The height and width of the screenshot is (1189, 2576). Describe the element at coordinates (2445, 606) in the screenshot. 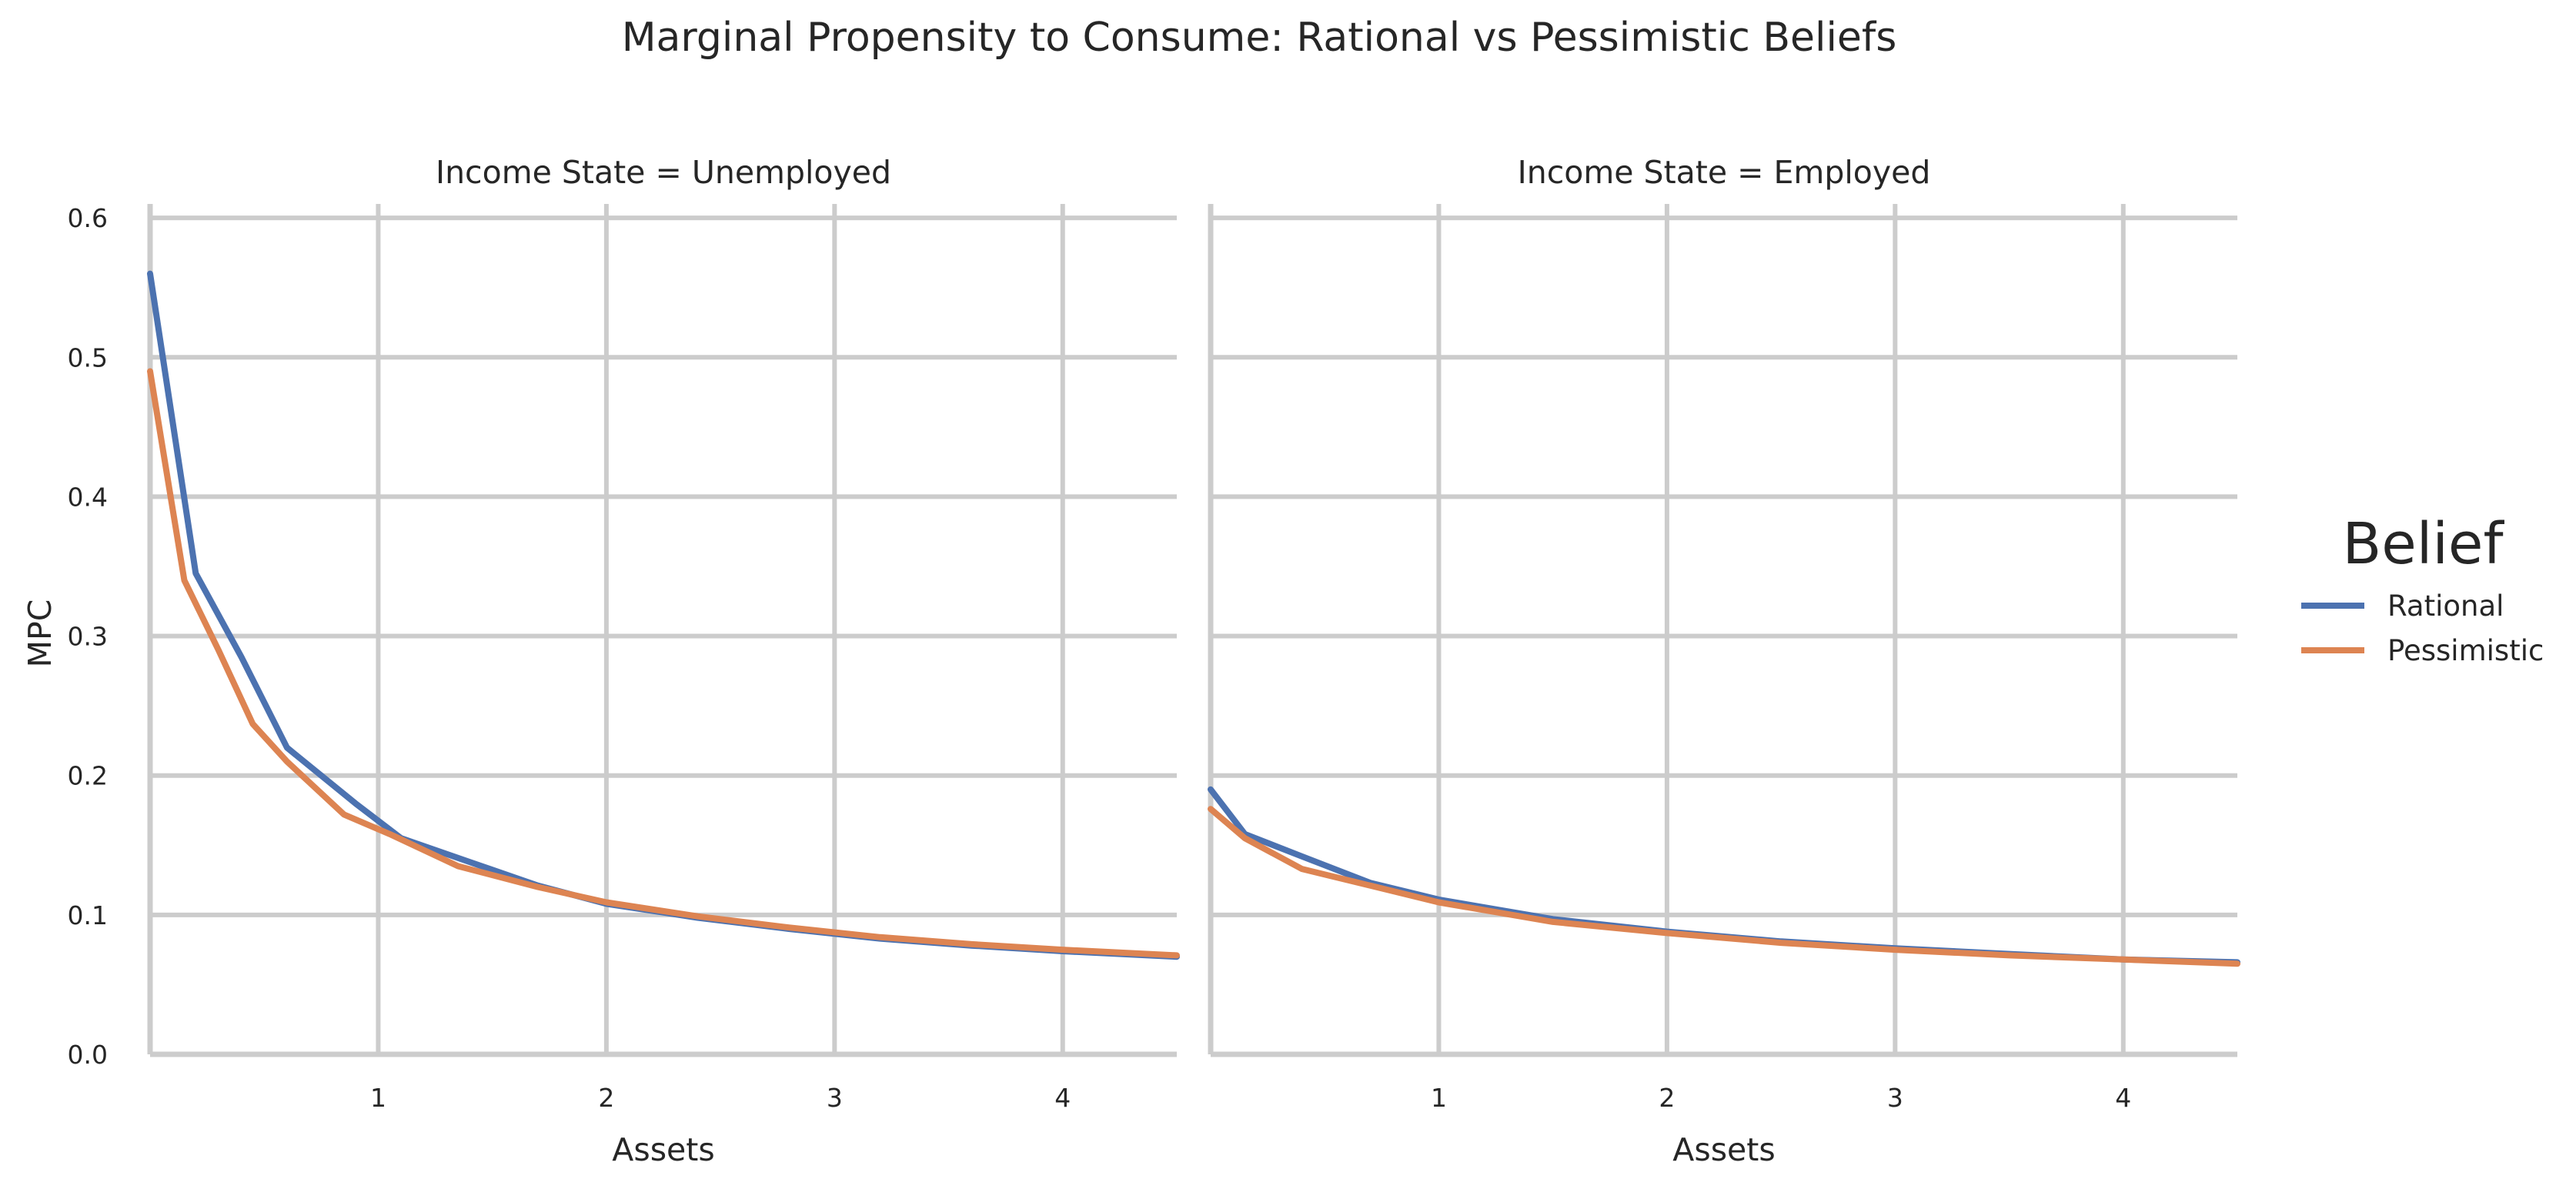

I see `legend-label-rational: Rational` at that location.